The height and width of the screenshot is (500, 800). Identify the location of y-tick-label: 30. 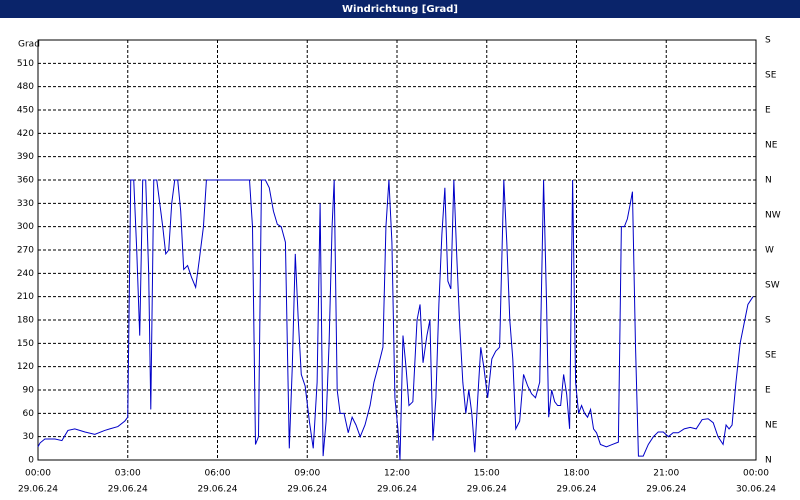
(29, 437).